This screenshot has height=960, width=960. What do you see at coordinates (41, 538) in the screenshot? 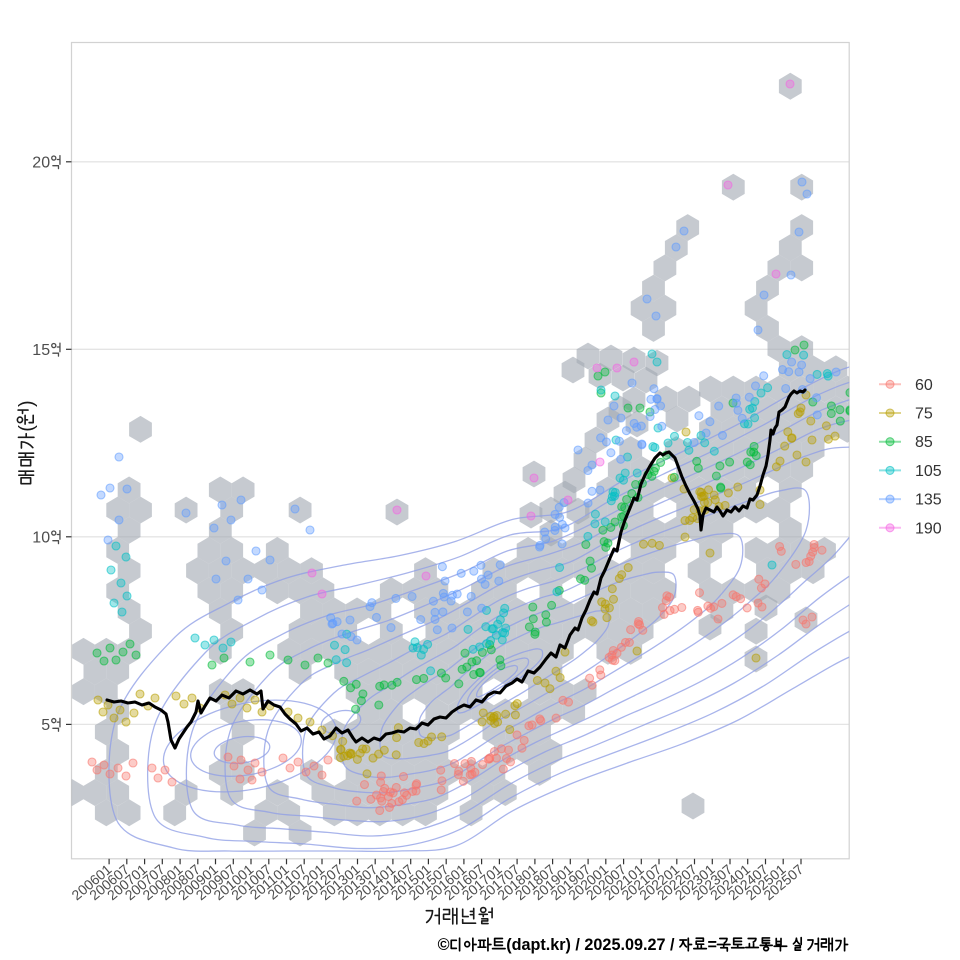
I see `svg-text: 10` at bounding box center [41, 538].